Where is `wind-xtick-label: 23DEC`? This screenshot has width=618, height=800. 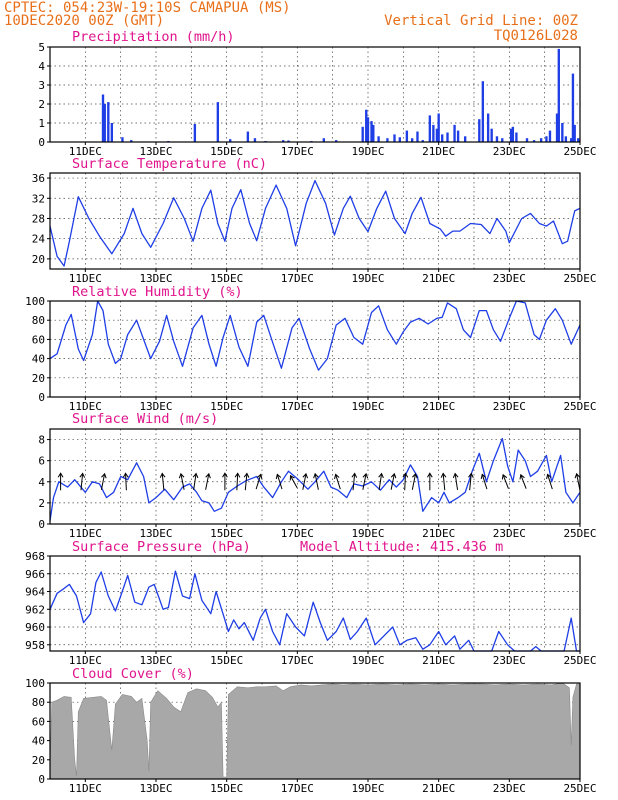
wind-xtick-label: 23DEC is located at coordinates (509, 533).